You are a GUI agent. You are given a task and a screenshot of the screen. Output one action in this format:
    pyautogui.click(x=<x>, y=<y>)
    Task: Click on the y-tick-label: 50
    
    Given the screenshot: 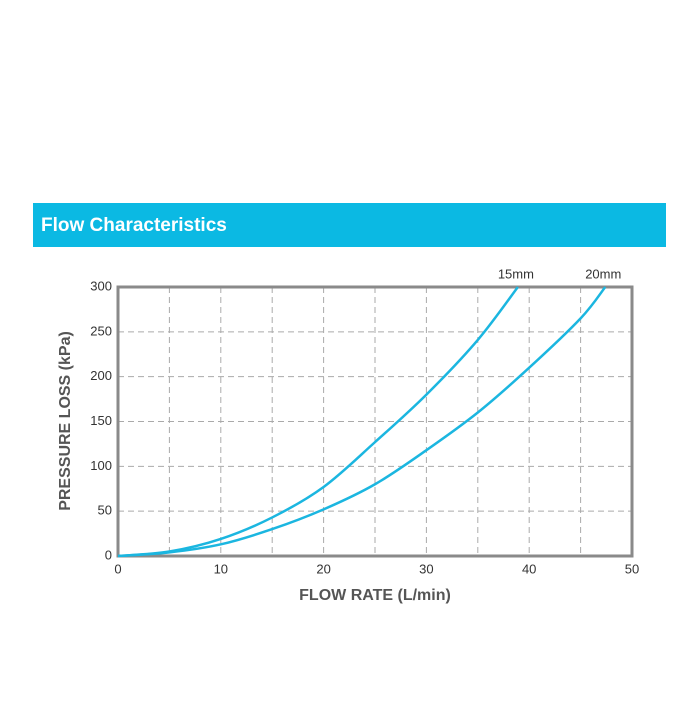 What is the action you would take?
    pyautogui.click(x=105, y=510)
    